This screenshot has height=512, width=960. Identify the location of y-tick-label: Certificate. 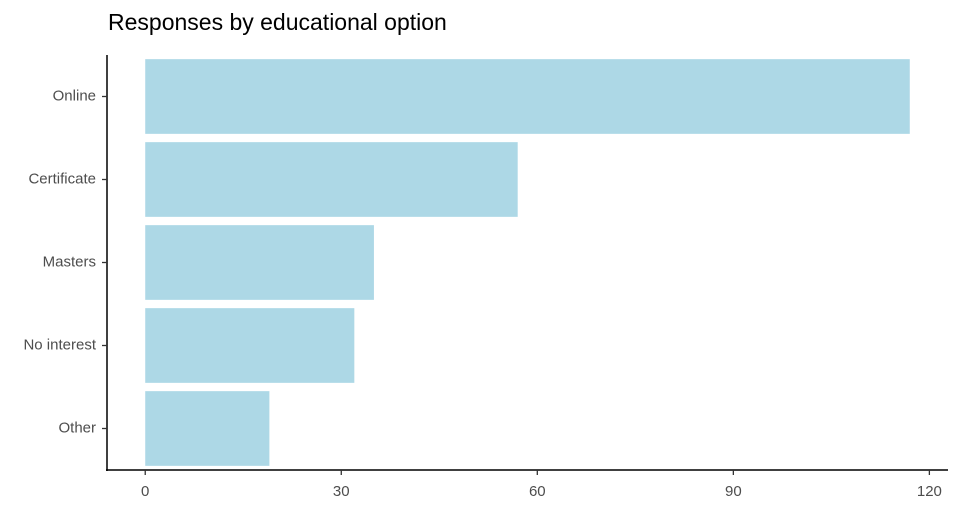
(62, 178).